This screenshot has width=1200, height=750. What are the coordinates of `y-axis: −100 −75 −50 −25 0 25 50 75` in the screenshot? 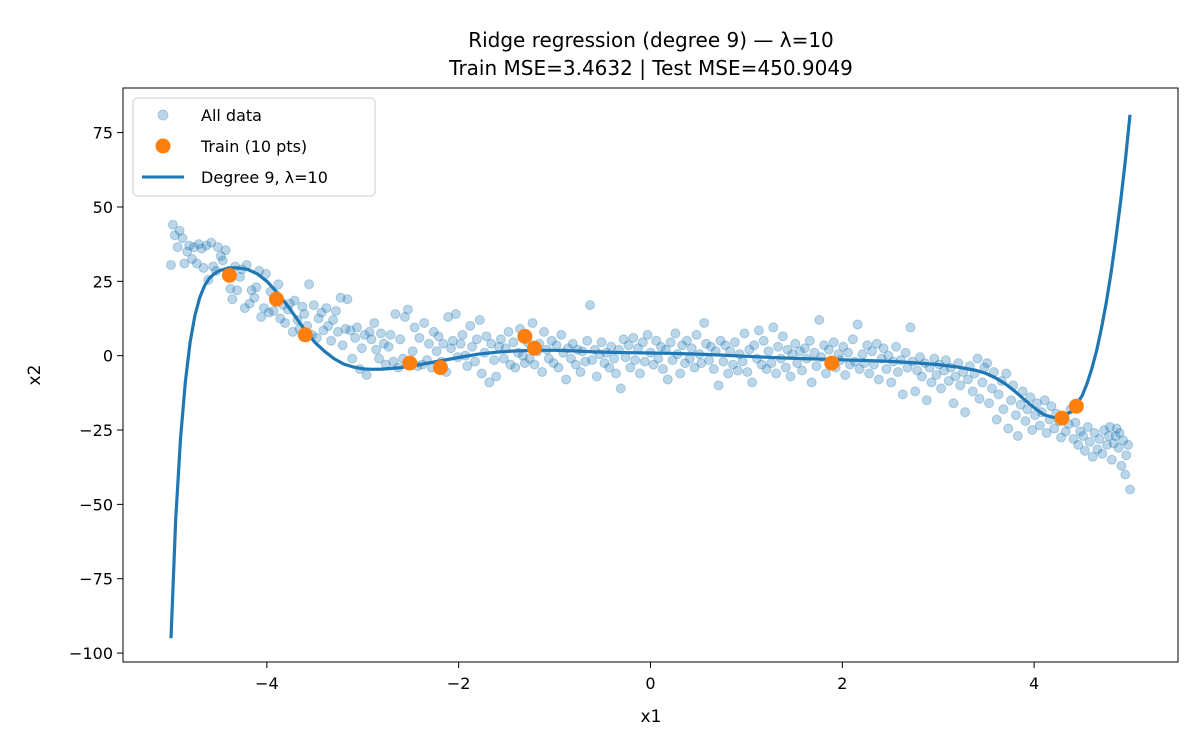 It's located at (96, 393).